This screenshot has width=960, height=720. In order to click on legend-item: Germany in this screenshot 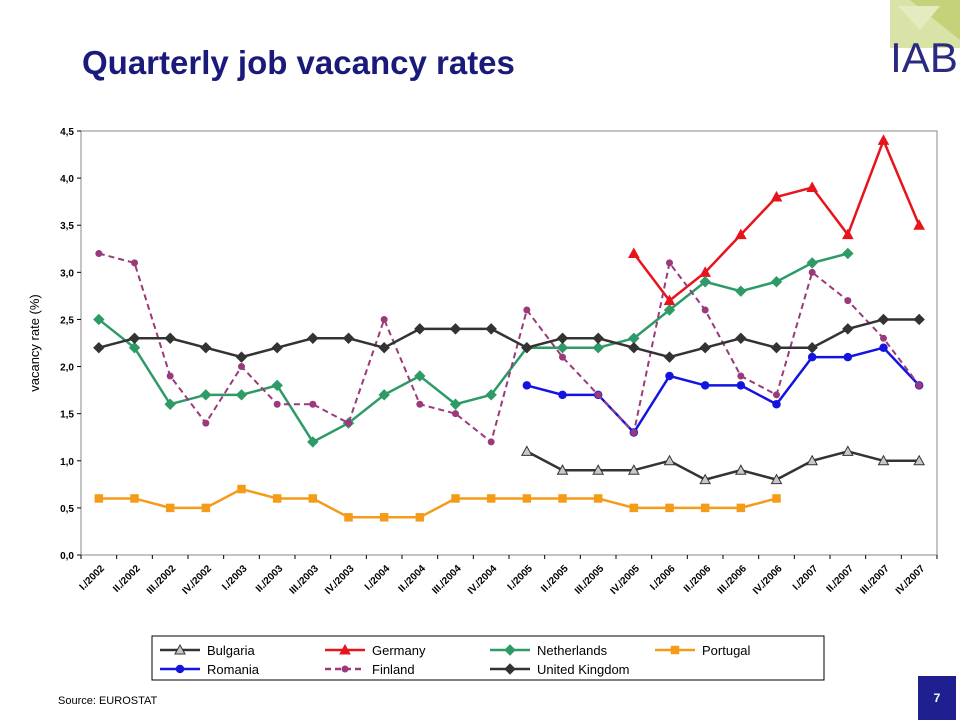, I will do `click(375, 650)`.